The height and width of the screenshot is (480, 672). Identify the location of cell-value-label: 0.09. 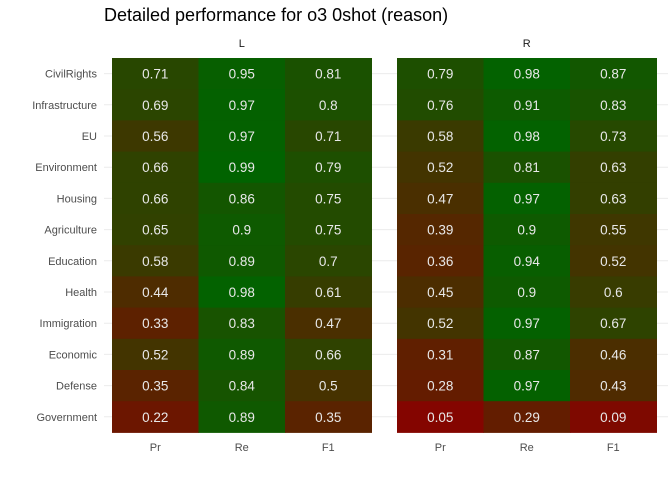
(613, 417).